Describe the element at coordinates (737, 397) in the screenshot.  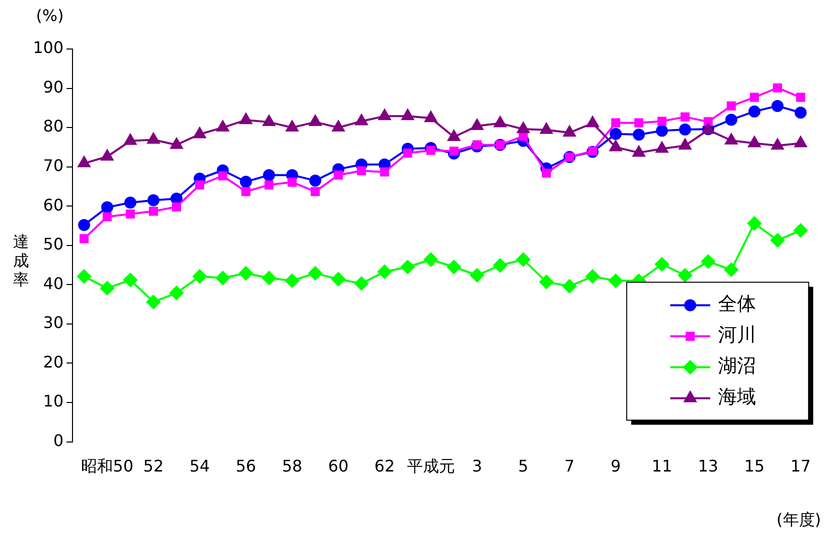
I see `legend-label: 海域` at that location.